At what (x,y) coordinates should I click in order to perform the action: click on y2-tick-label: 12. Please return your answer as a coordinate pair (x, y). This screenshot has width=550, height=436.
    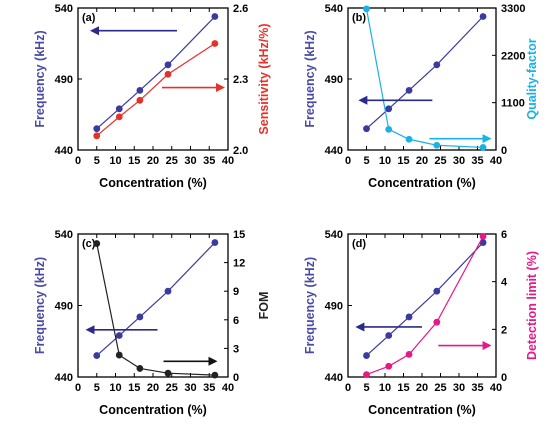
    Looking at the image, I should click on (239, 264).